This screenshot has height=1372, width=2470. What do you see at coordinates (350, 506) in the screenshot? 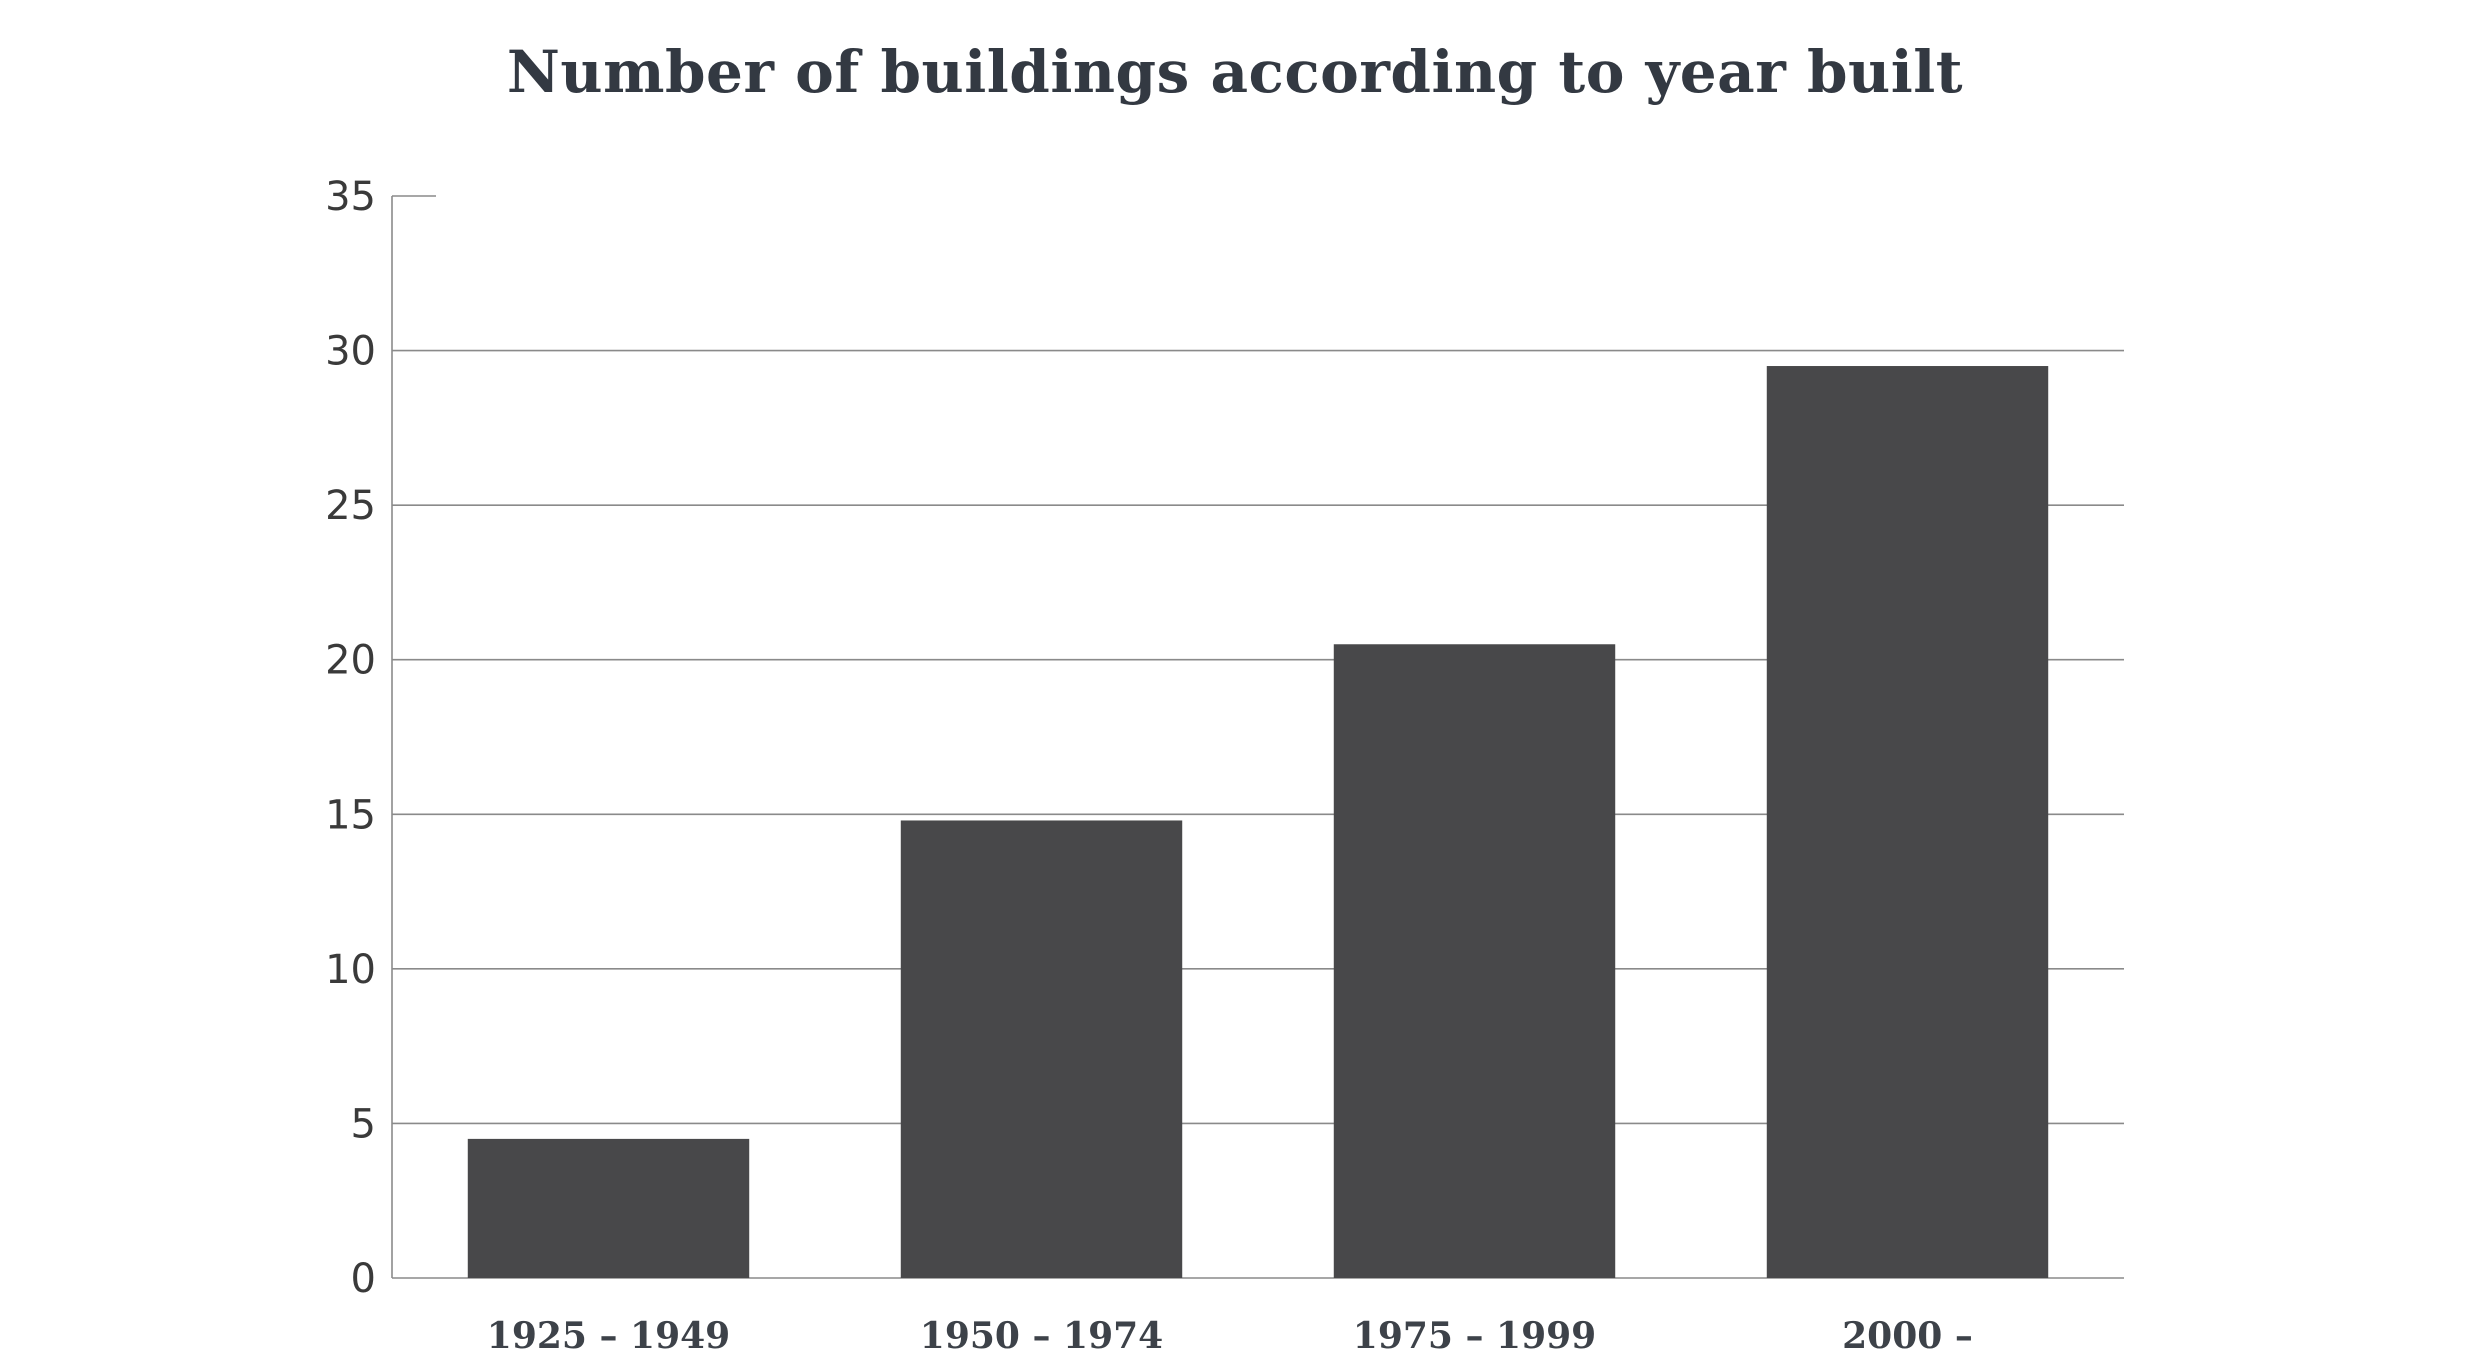
I see `y-tick-label: 25` at bounding box center [350, 506].